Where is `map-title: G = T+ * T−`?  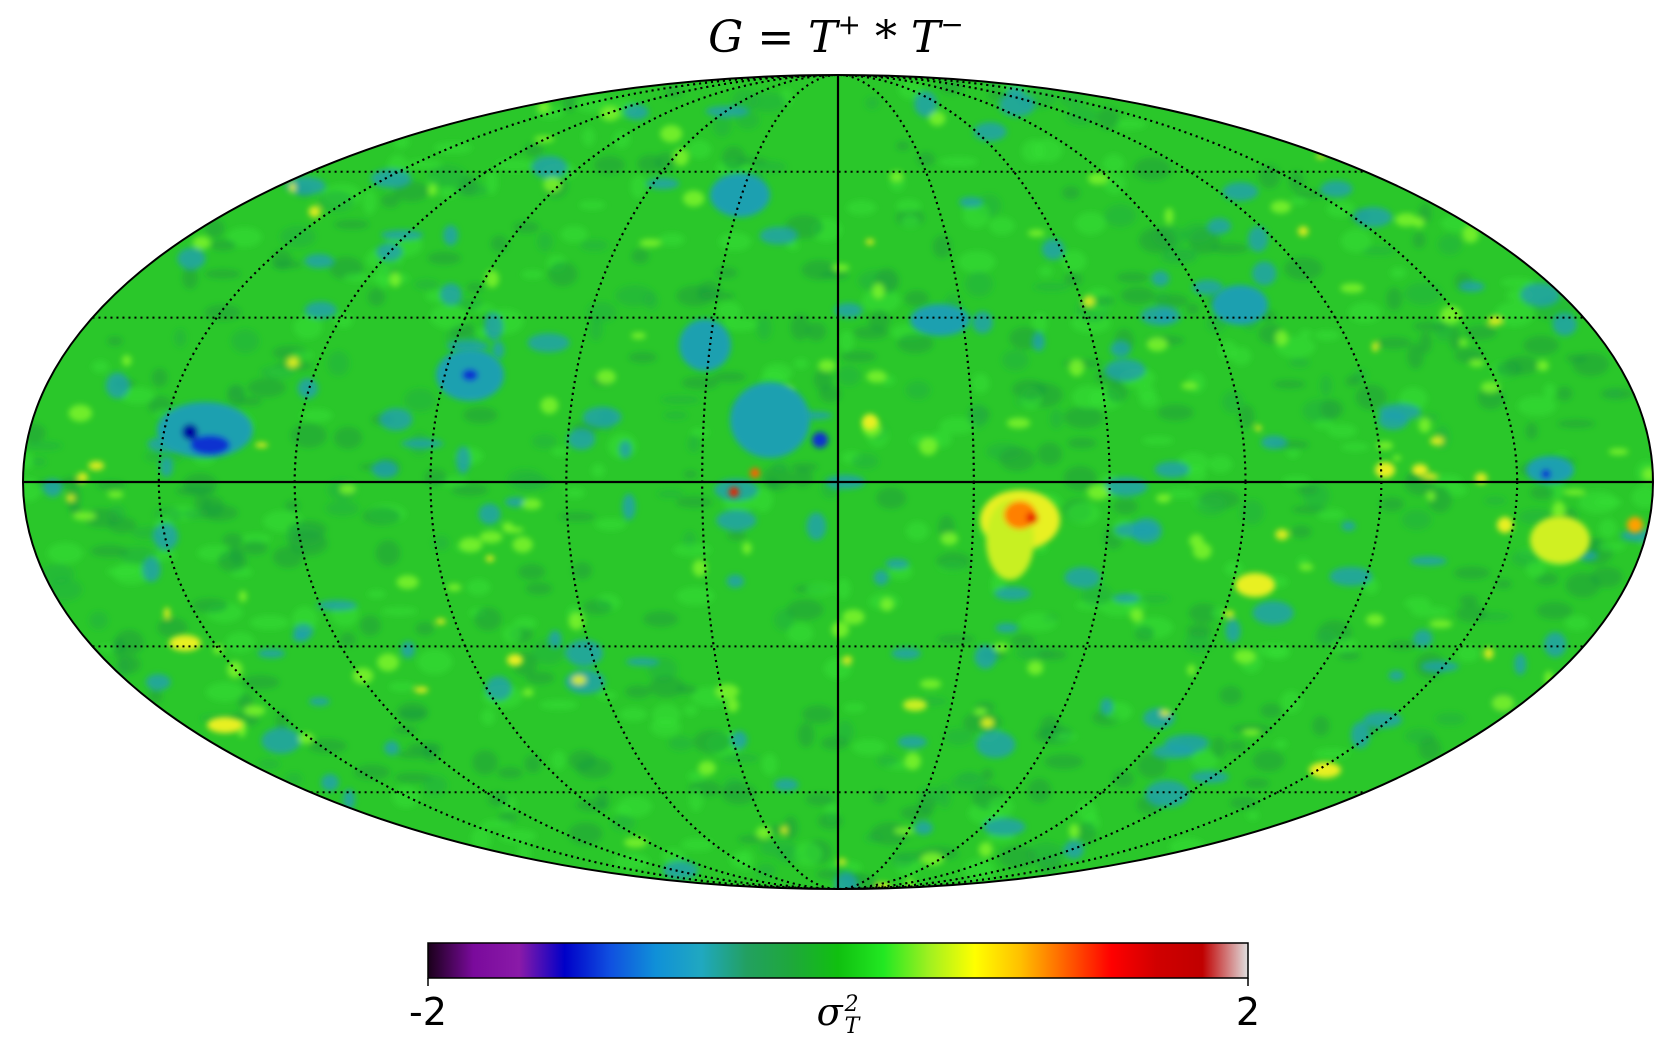 map-title: G = T+ * T− is located at coordinates (836, 35).